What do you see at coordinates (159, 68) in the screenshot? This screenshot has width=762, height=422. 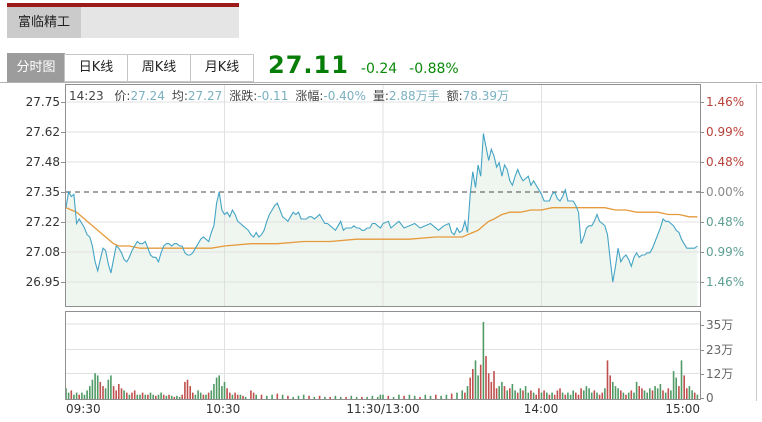 I see `tab-weekly-k: 周K线` at bounding box center [159, 68].